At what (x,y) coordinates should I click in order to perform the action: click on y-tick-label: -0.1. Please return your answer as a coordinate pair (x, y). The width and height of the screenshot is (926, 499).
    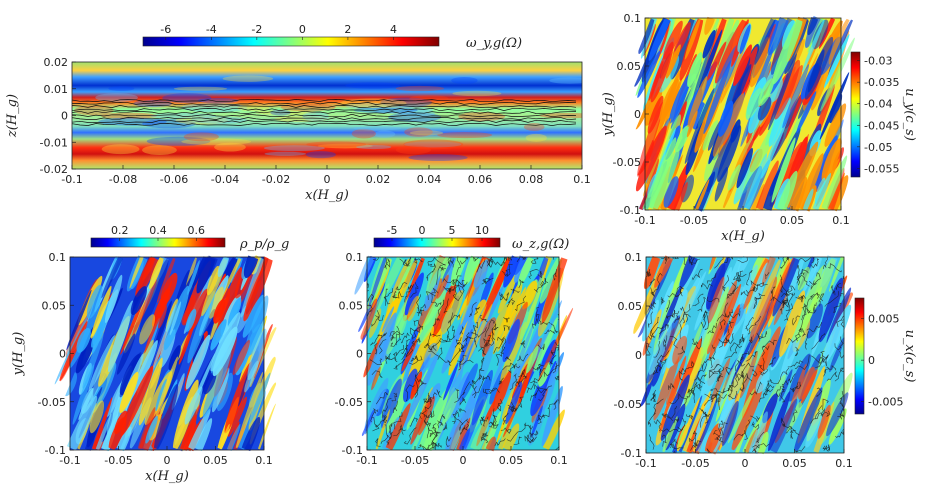
    Looking at the image, I should click on (55, 450).